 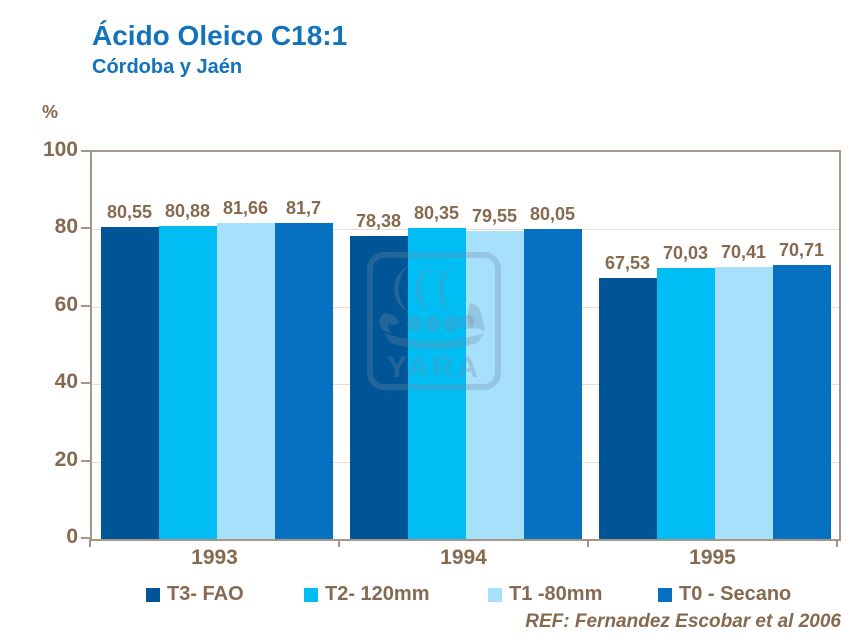 What do you see at coordinates (129, 212) in the screenshot?
I see `bar-value-label: 80,55` at bounding box center [129, 212].